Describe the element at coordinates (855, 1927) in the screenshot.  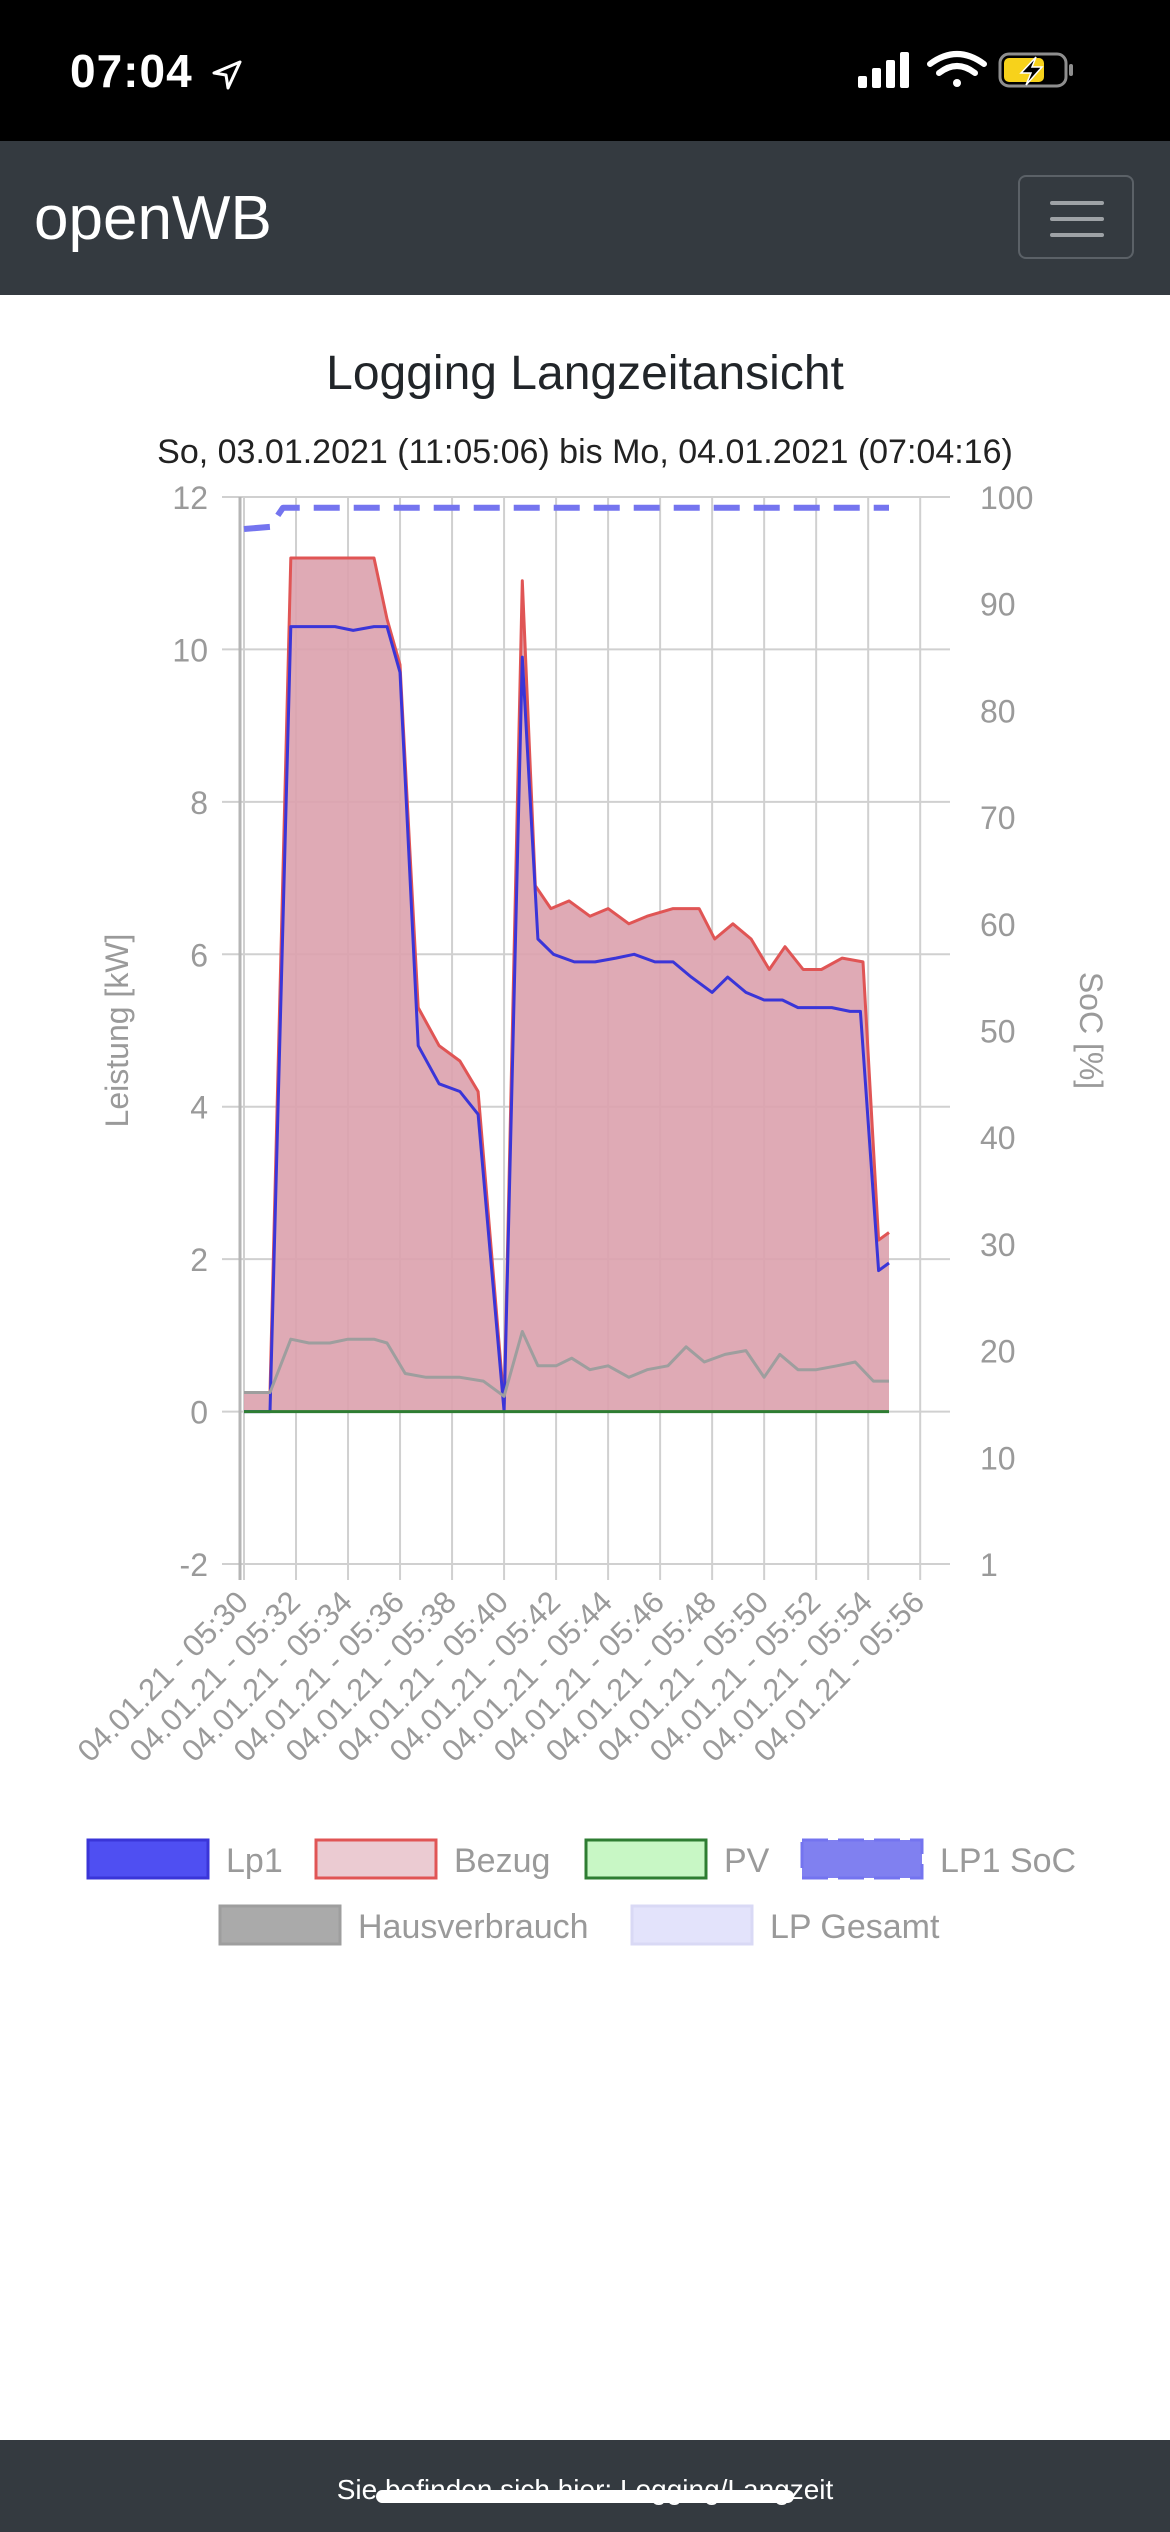
I see `legend-label: LP Gesamt` at that location.